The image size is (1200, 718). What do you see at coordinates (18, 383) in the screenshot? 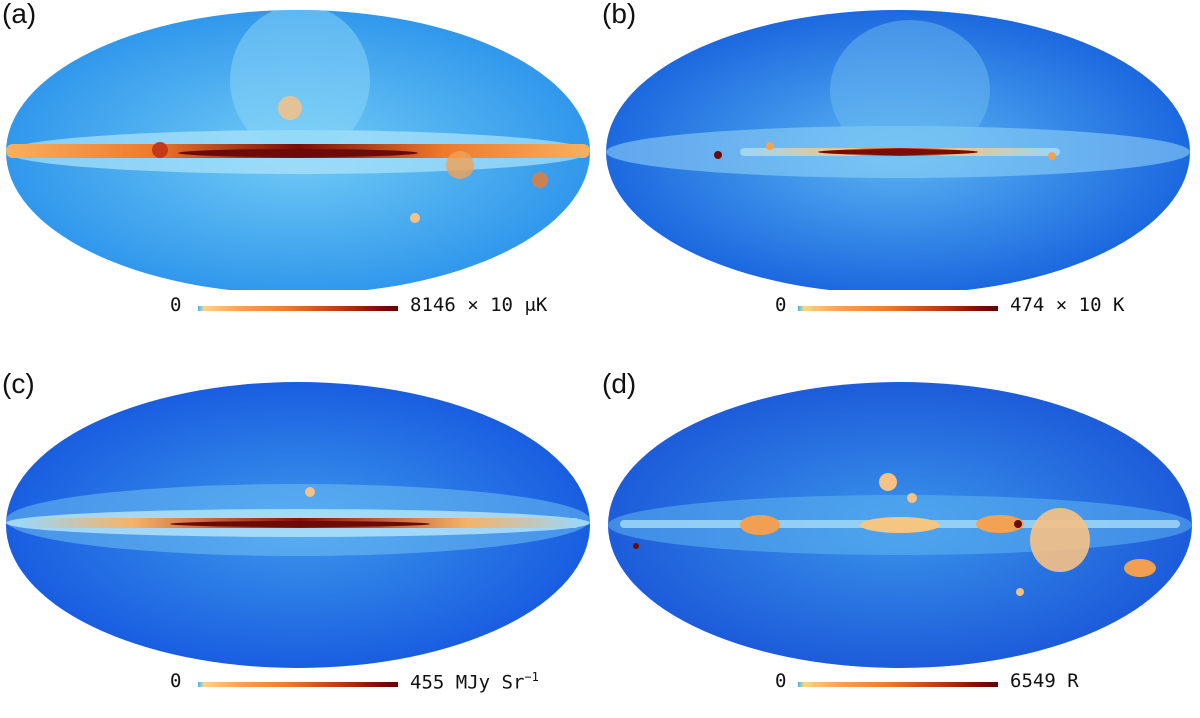
I see `panel-label: (c)` at bounding box center [18, 383].